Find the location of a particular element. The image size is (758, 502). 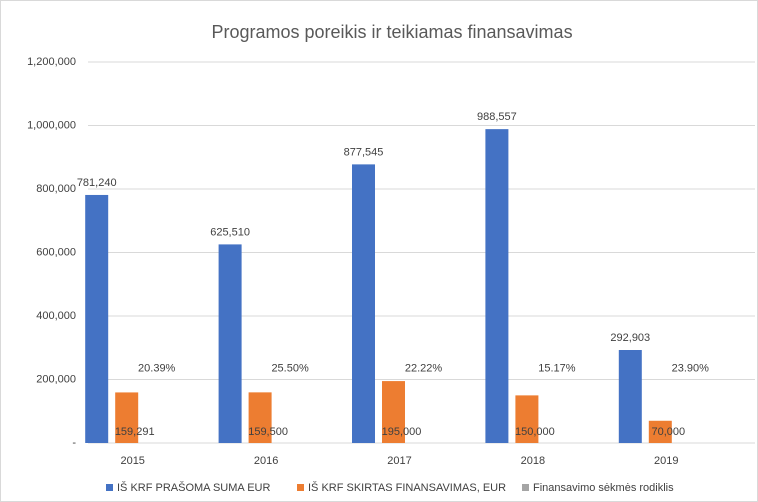

y-tick-label: 200,000 is located at coordinates (56, 379).